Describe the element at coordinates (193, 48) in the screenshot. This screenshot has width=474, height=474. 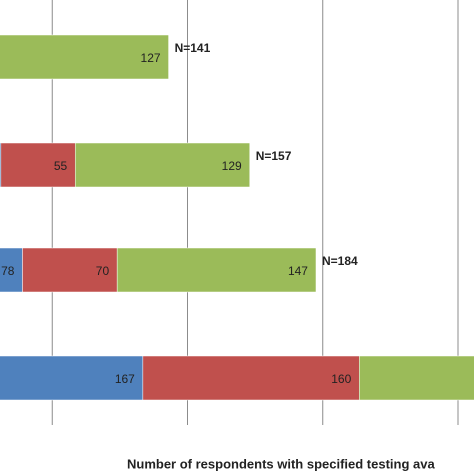
I see `n-label: N=141` at that location.